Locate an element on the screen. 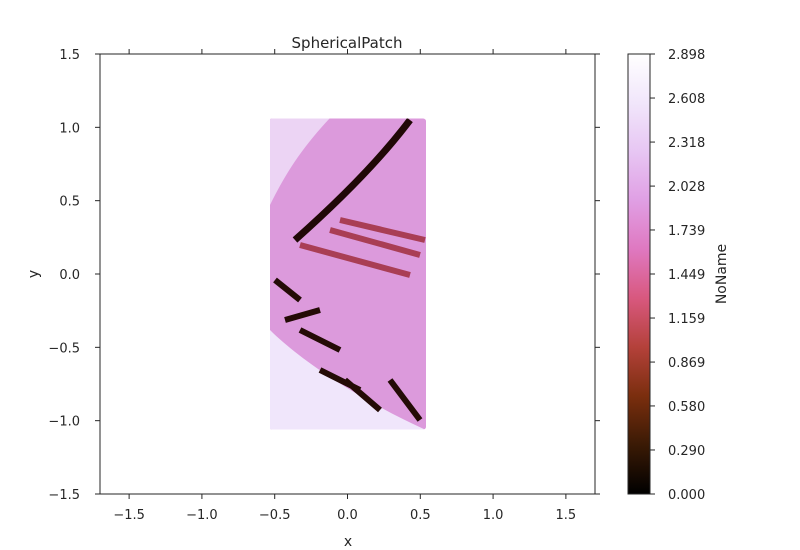 This screenshot has width=800, height=550. x-tick-label: −0.5 is located at coordinates (275, 515).